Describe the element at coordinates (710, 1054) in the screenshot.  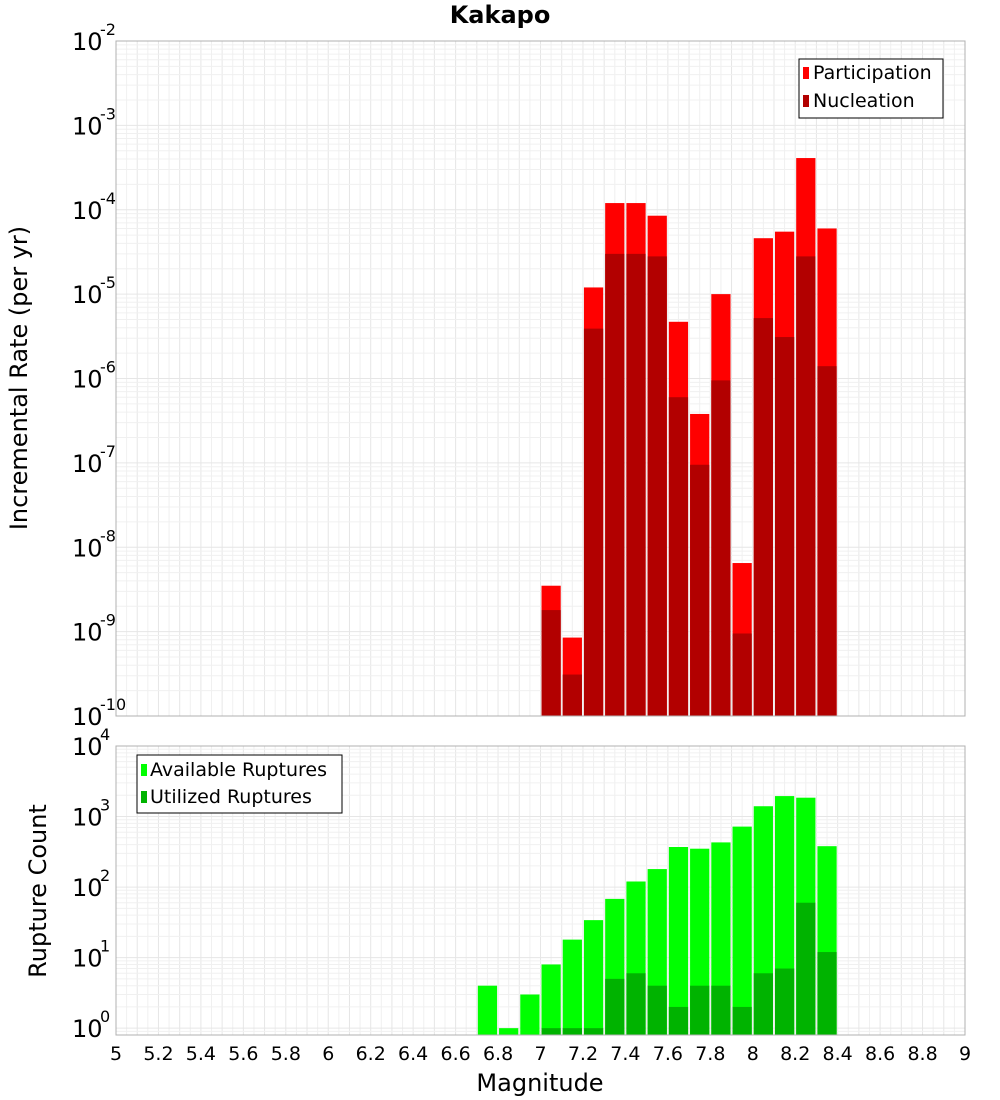
I see `x-tick-label: 7.8` at that location.